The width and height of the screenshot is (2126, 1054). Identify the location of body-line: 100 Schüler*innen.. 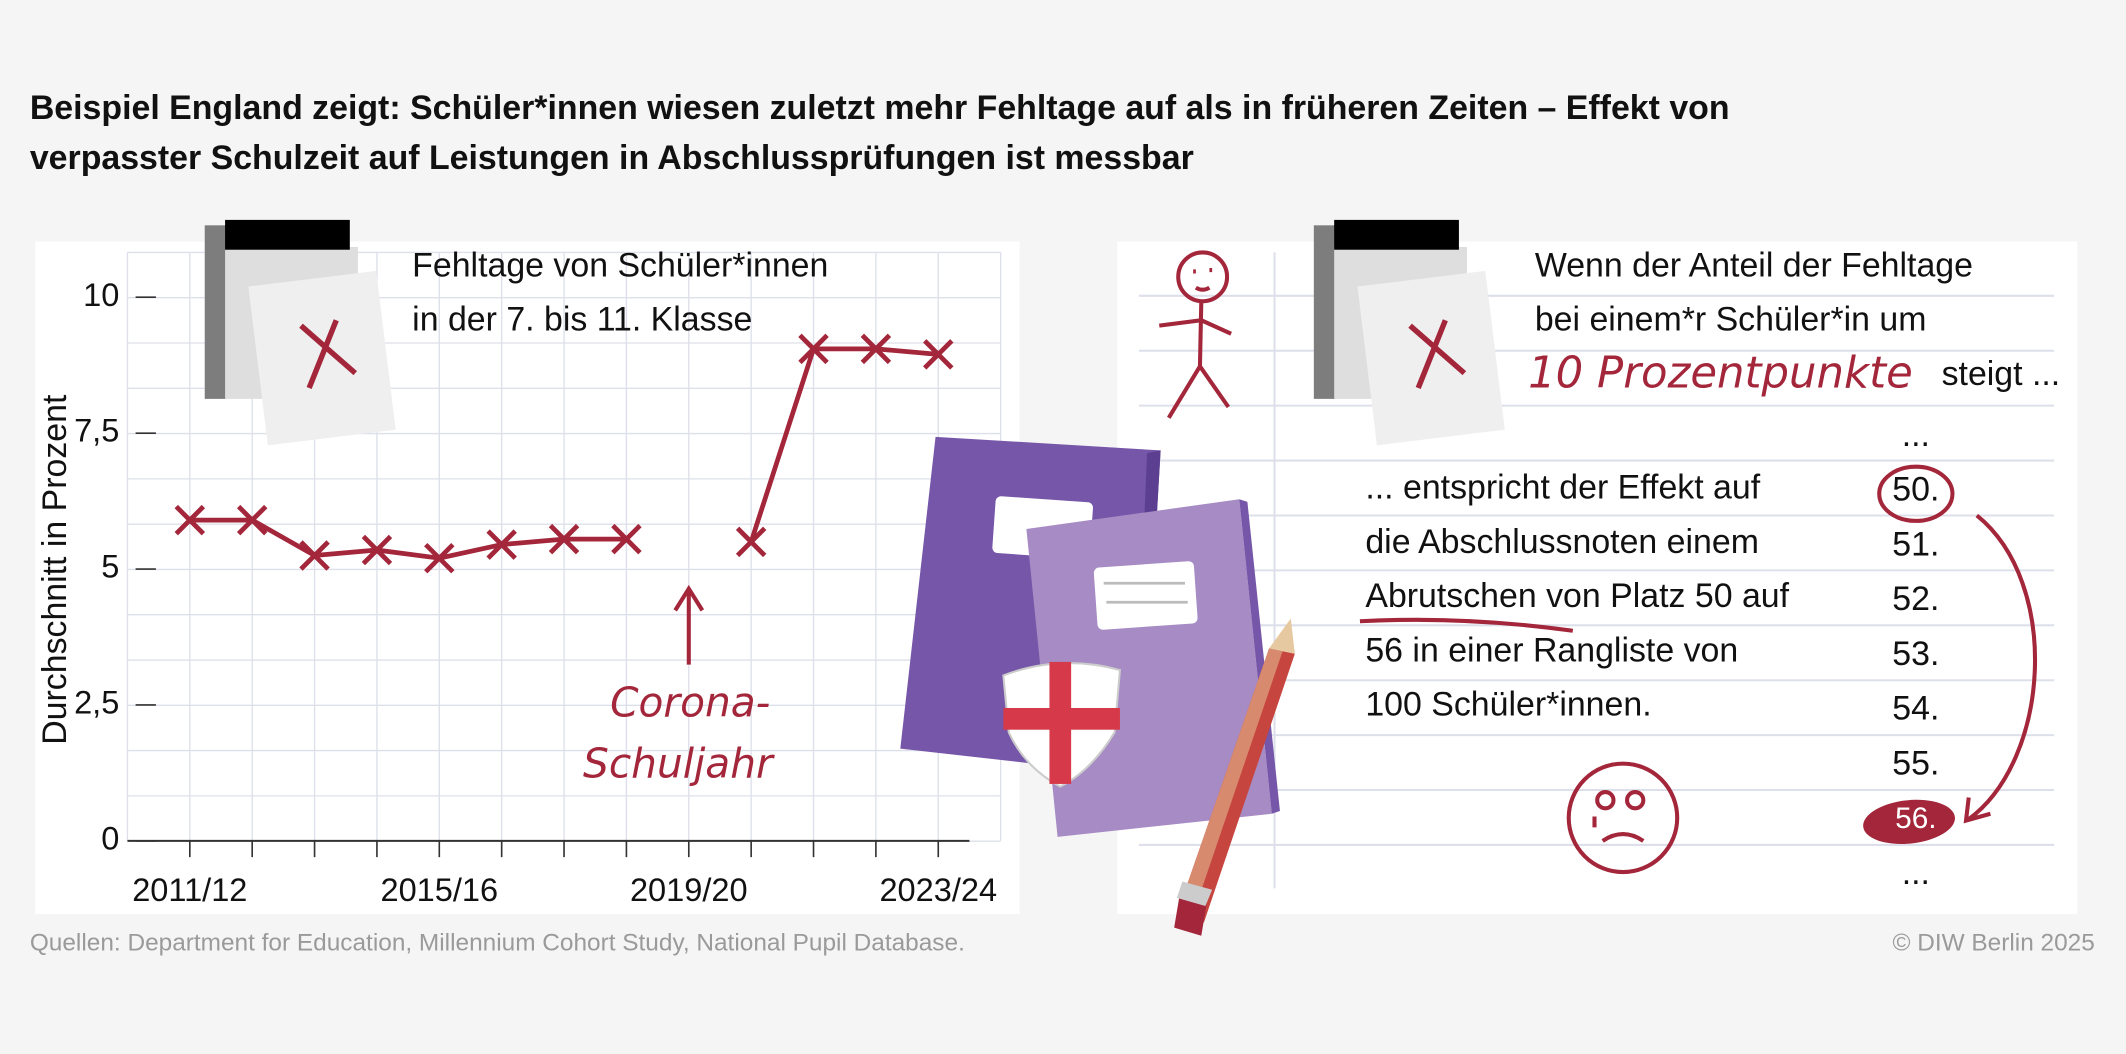
(1508, 705).